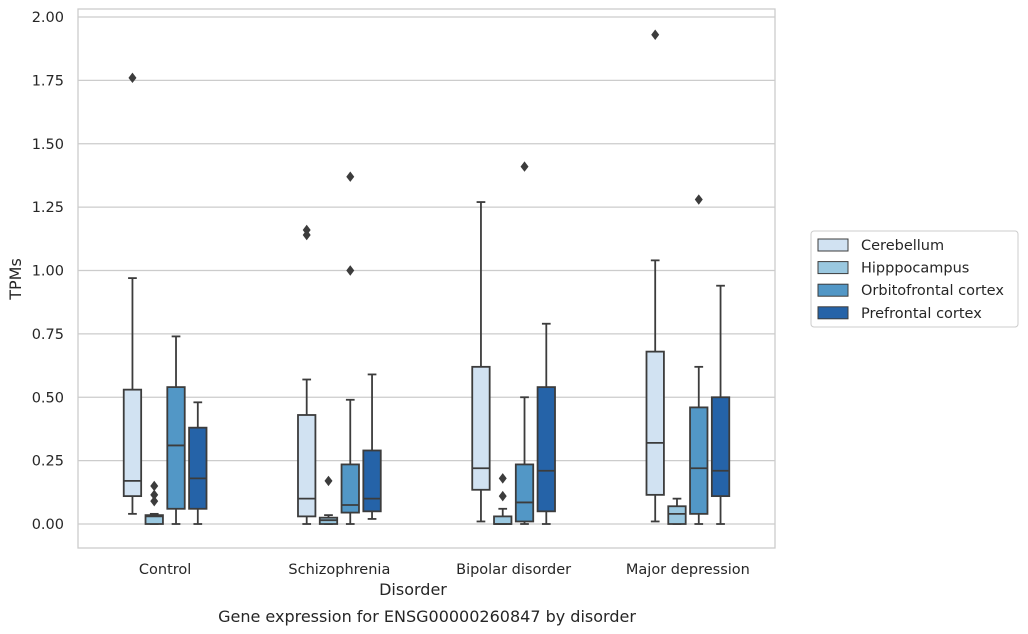 The height and width of the screenshot is (634, 1028). Describe the element at coordinates (48, 81) in the screenshot. I see `y-tick-label: 1.75` at that location.